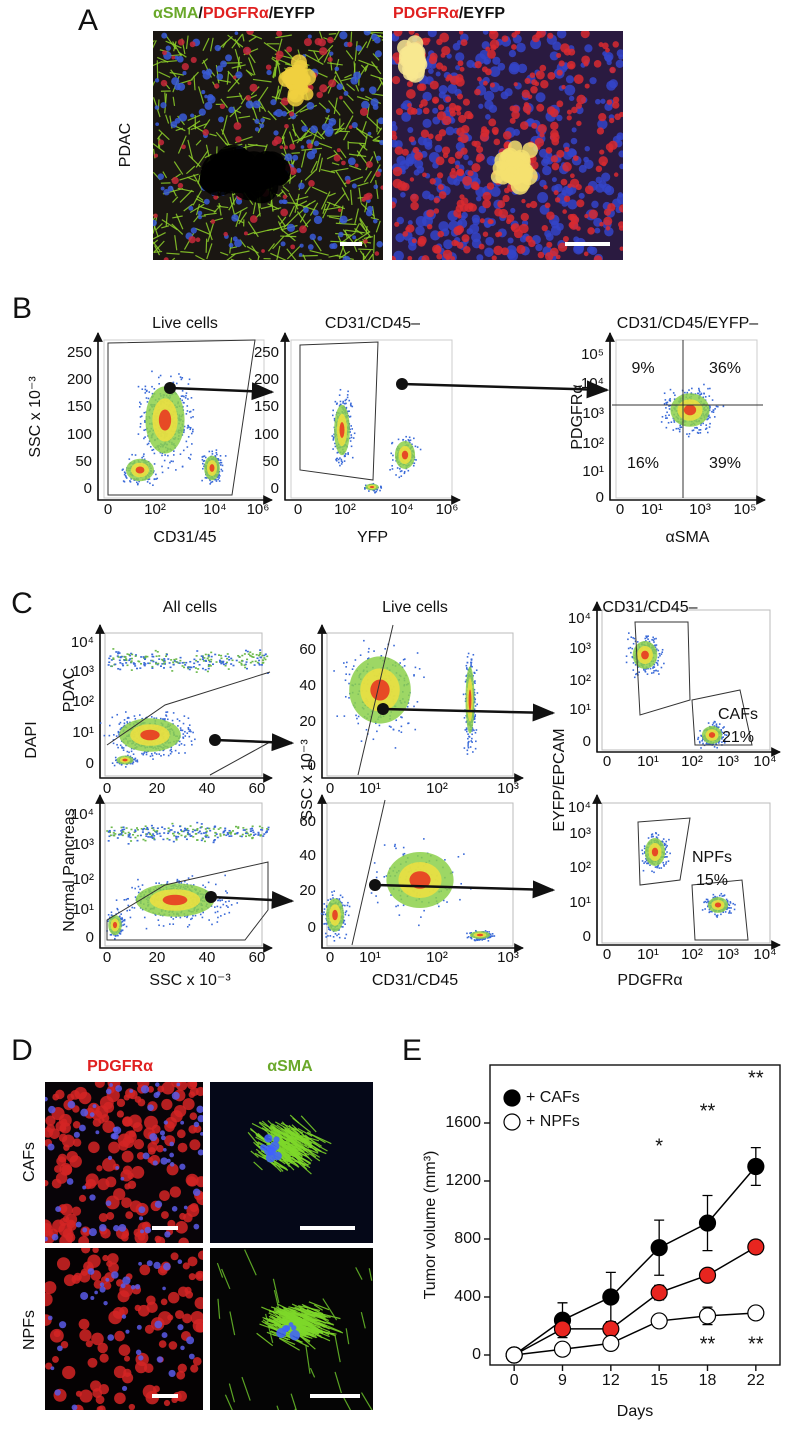 Image resolution: width=796 pixels, height=1429 pixels. I want to click on x-tick-label: 10⁵, so click(745, 509).